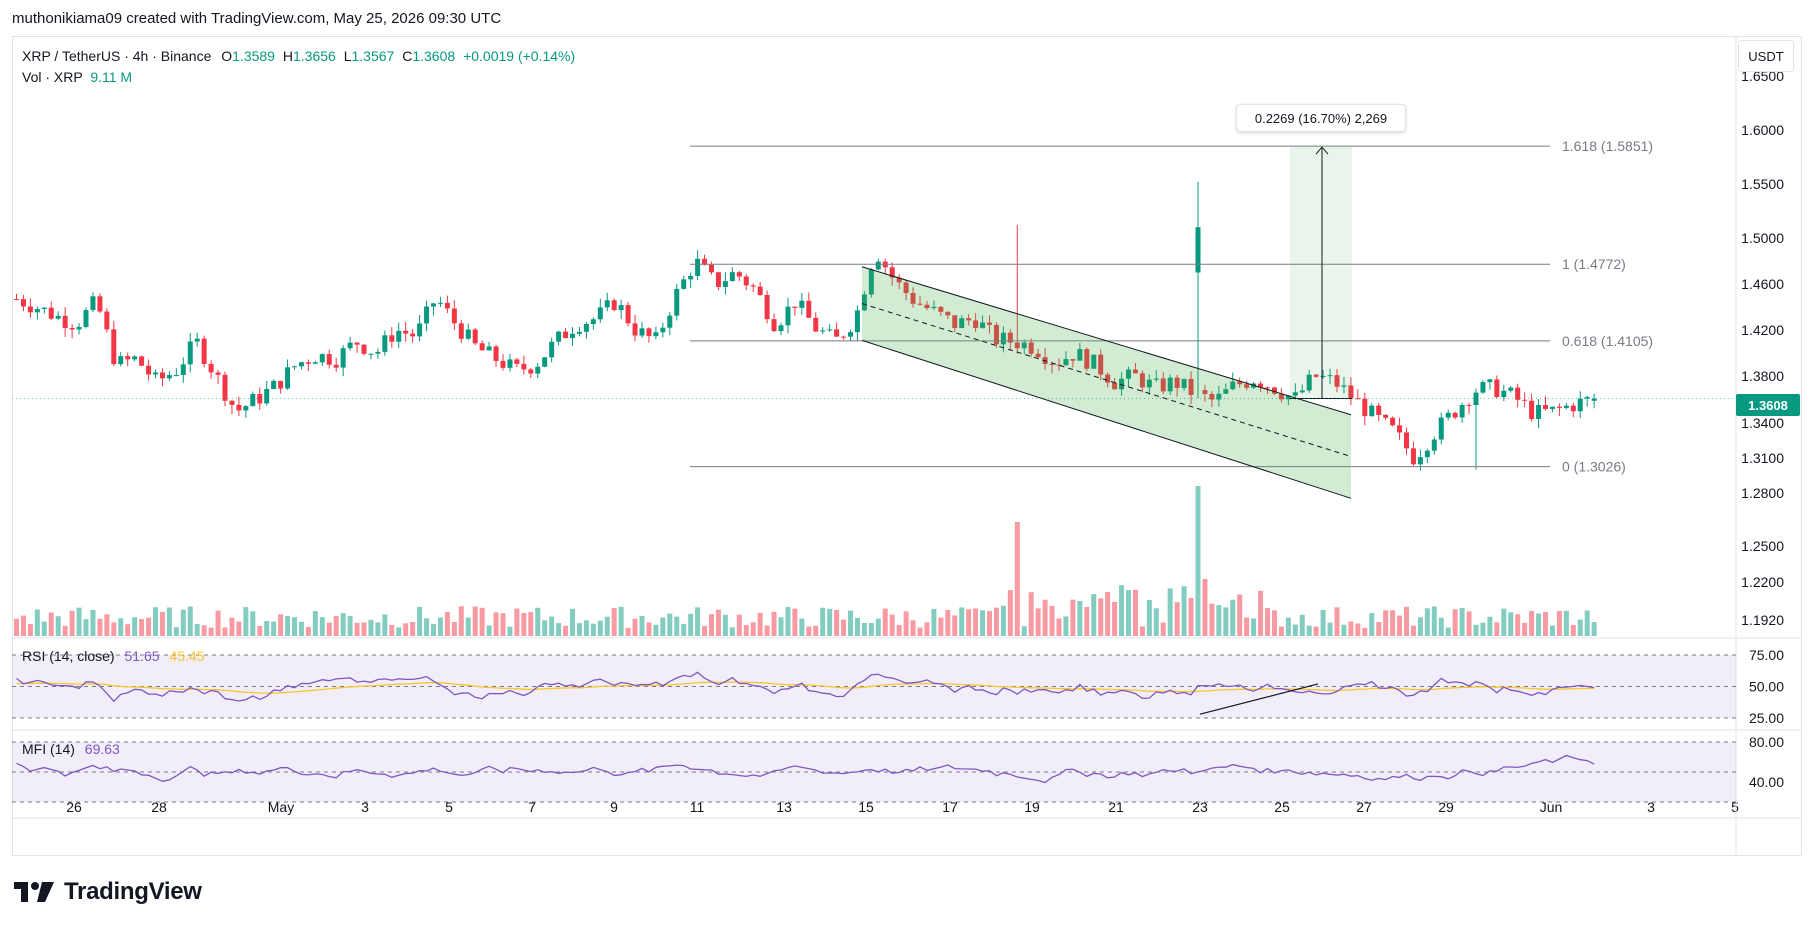  Describe the element at coordinates (102, 749) in the screenshot. I see `mfi-value: 69.63` at that location.